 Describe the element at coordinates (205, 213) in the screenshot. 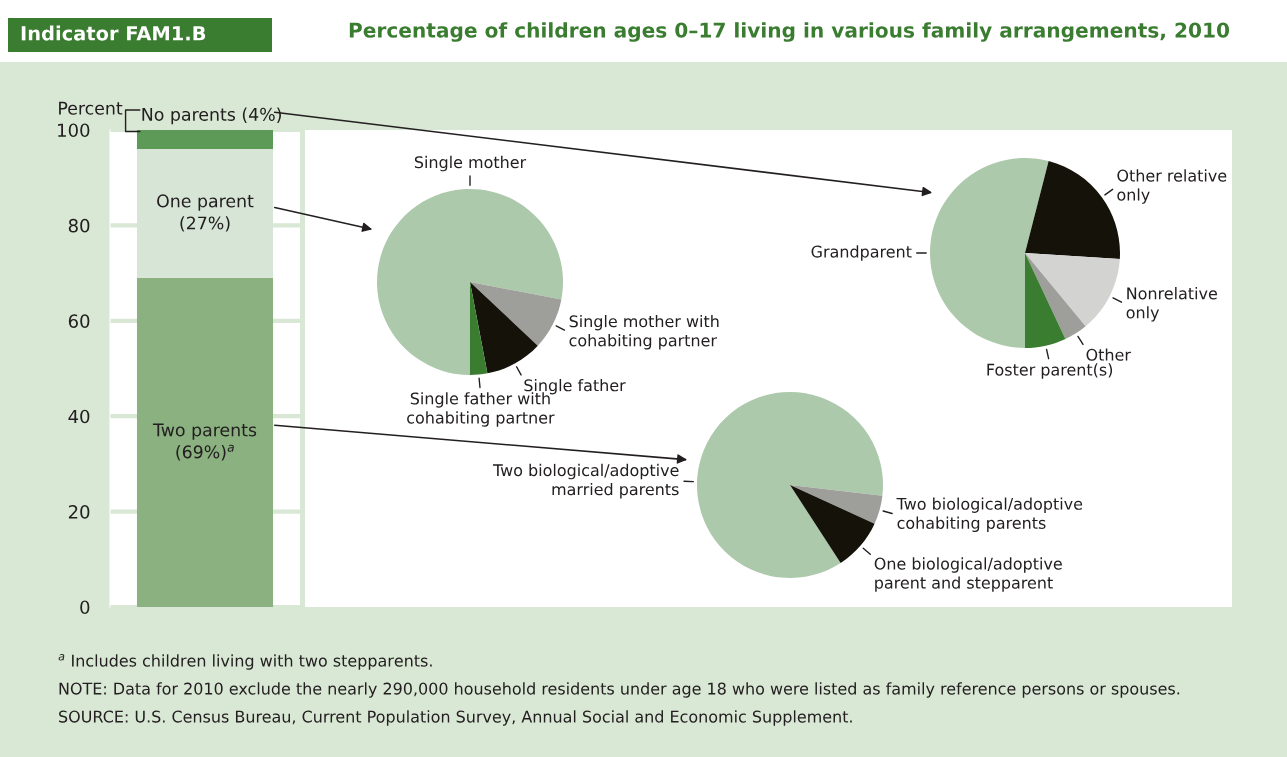

I see `series-label: One parent (27%)` at that location.